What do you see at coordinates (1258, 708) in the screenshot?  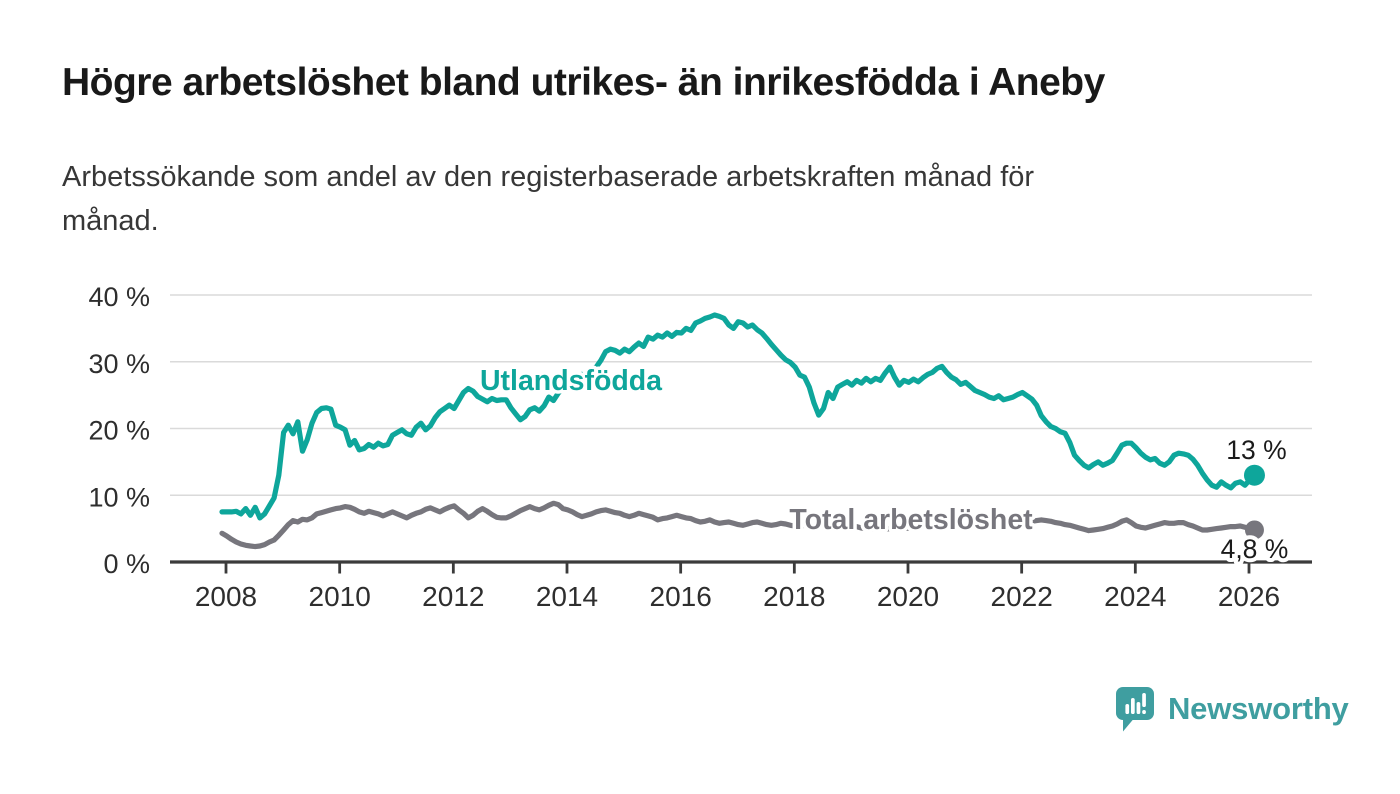 I see `newsworthy-wordmark: Newsworthy` at bounding box center [1258, 708].